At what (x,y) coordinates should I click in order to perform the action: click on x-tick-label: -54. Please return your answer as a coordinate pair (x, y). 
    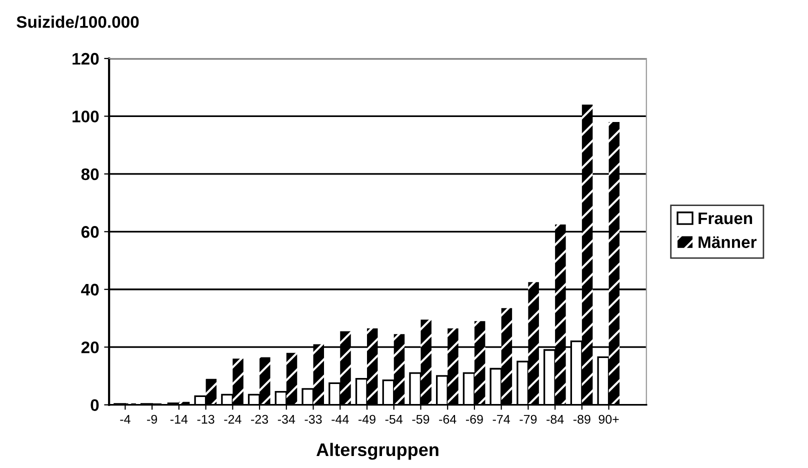
    Looking at the image, I should click on (394, 419).